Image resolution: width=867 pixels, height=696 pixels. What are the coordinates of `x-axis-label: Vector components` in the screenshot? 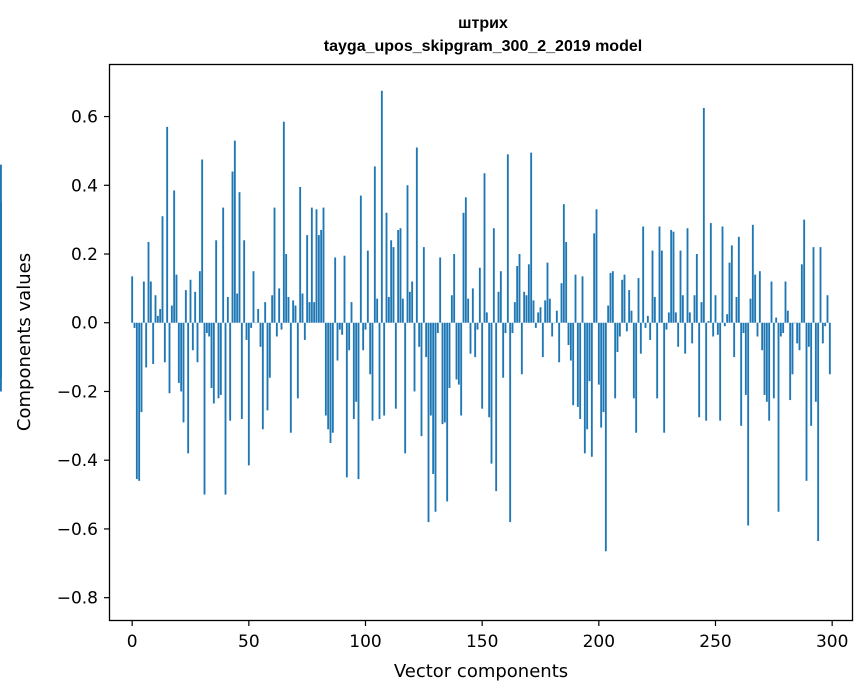 It's located at (481, 671).